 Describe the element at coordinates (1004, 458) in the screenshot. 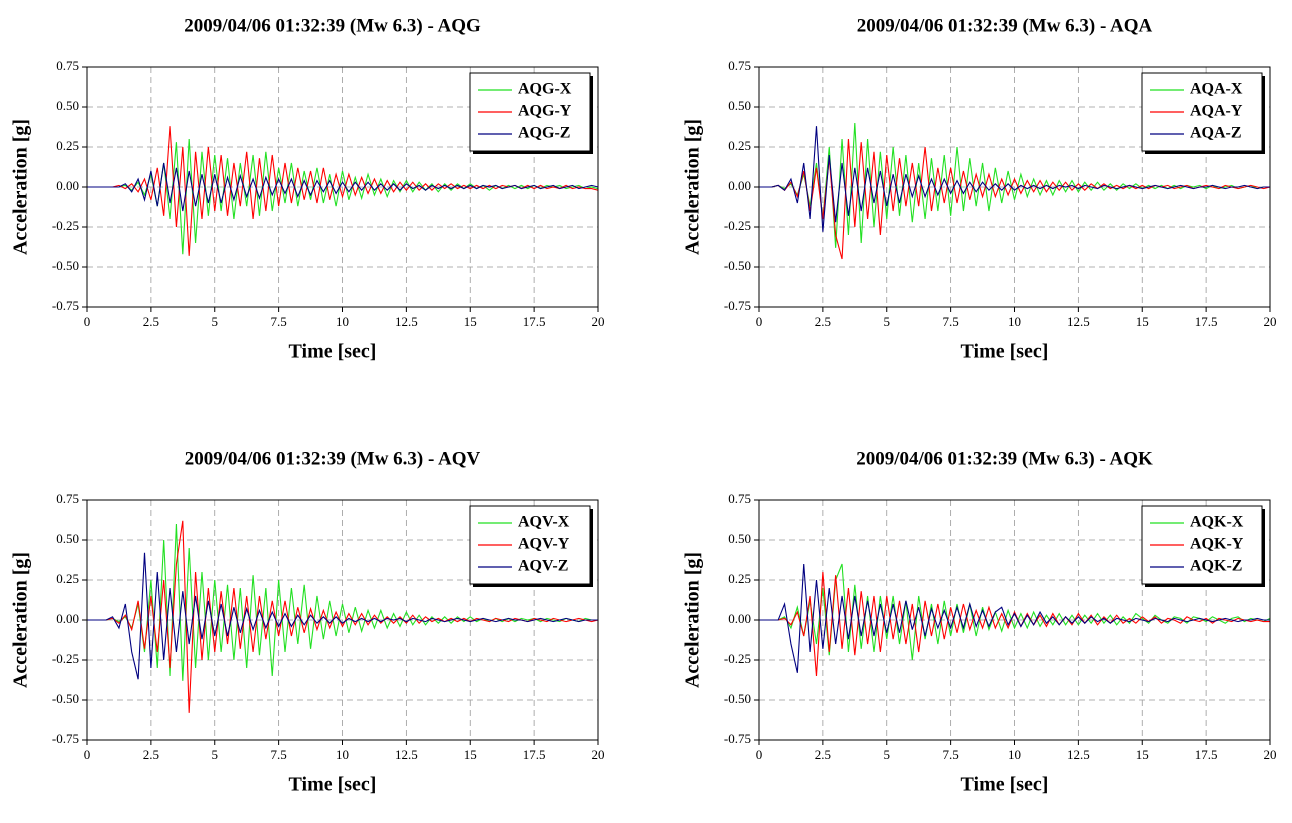

I see `chart-title: 2009/04/06 01:32:39 (Mw 6.3) - AQK` at that location.